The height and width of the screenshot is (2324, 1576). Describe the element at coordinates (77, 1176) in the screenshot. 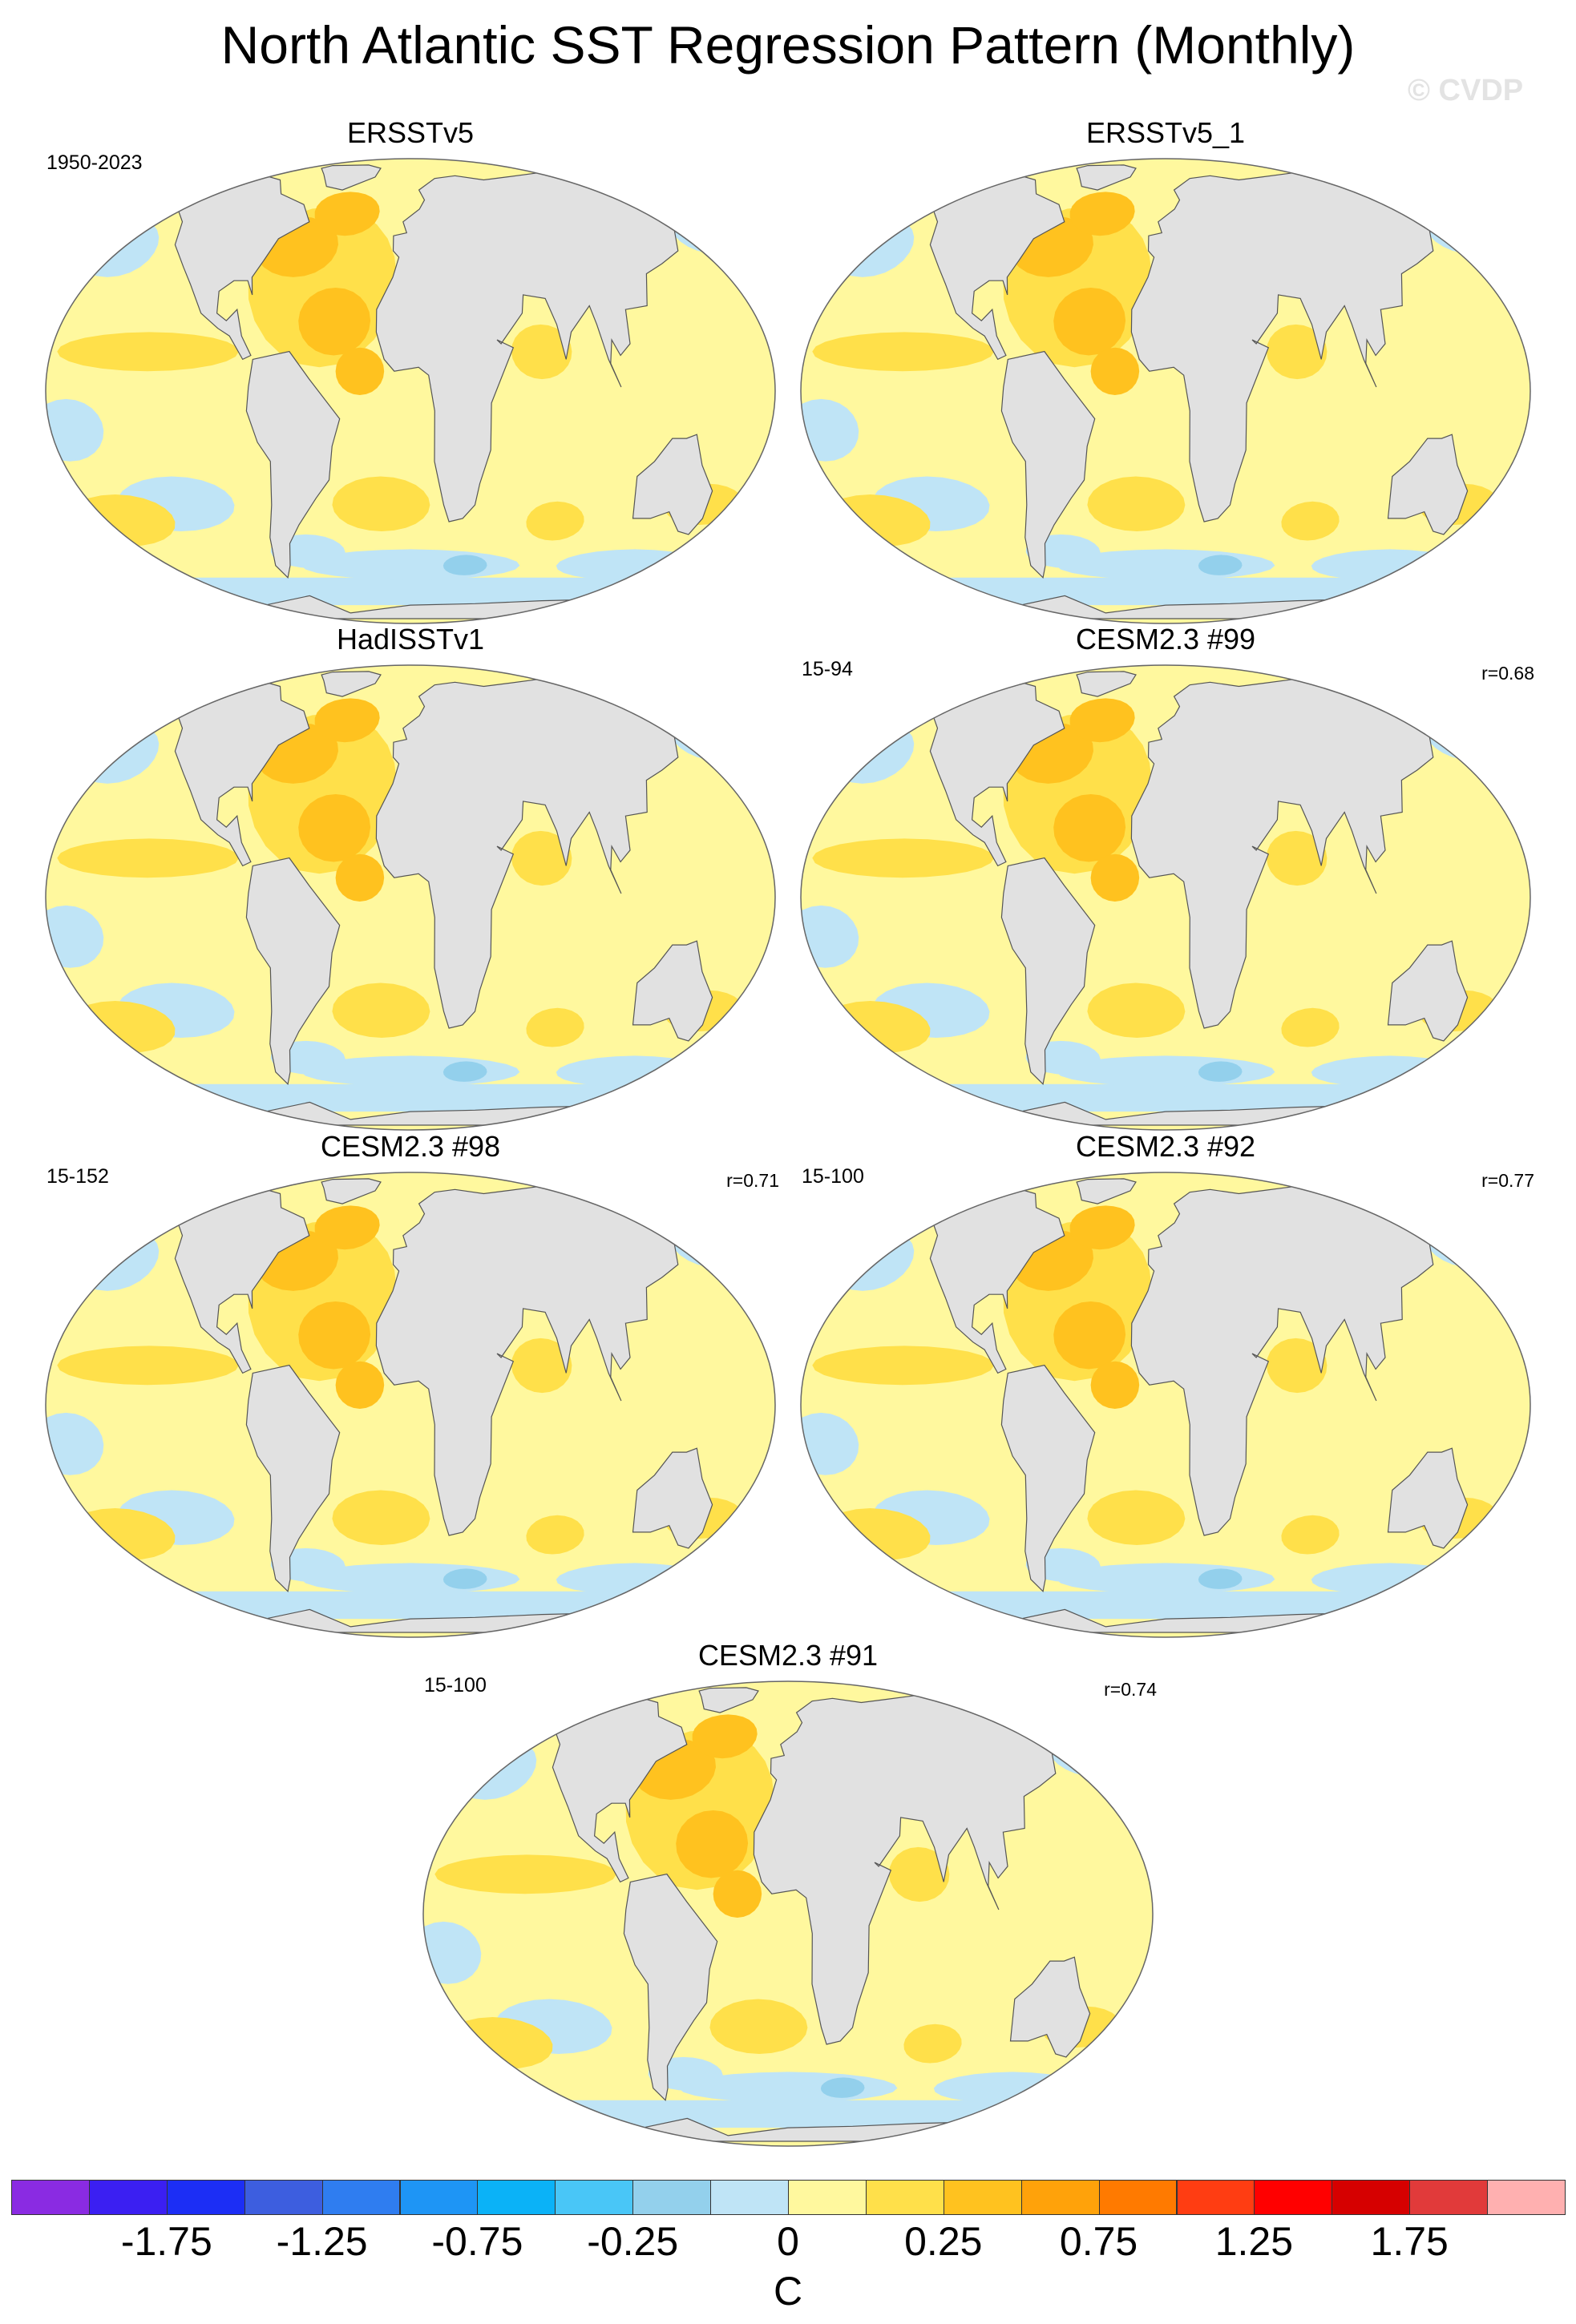

I see `period-label: 15-152` at that location.